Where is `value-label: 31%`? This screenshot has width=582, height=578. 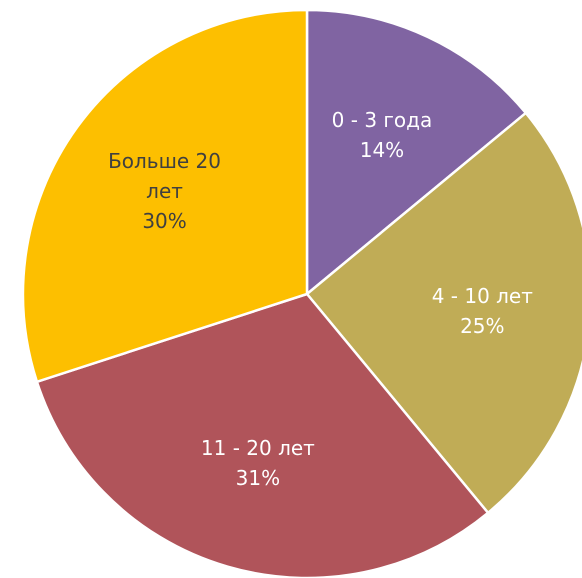
value-label: 31% is located at coordinates (258, 478).